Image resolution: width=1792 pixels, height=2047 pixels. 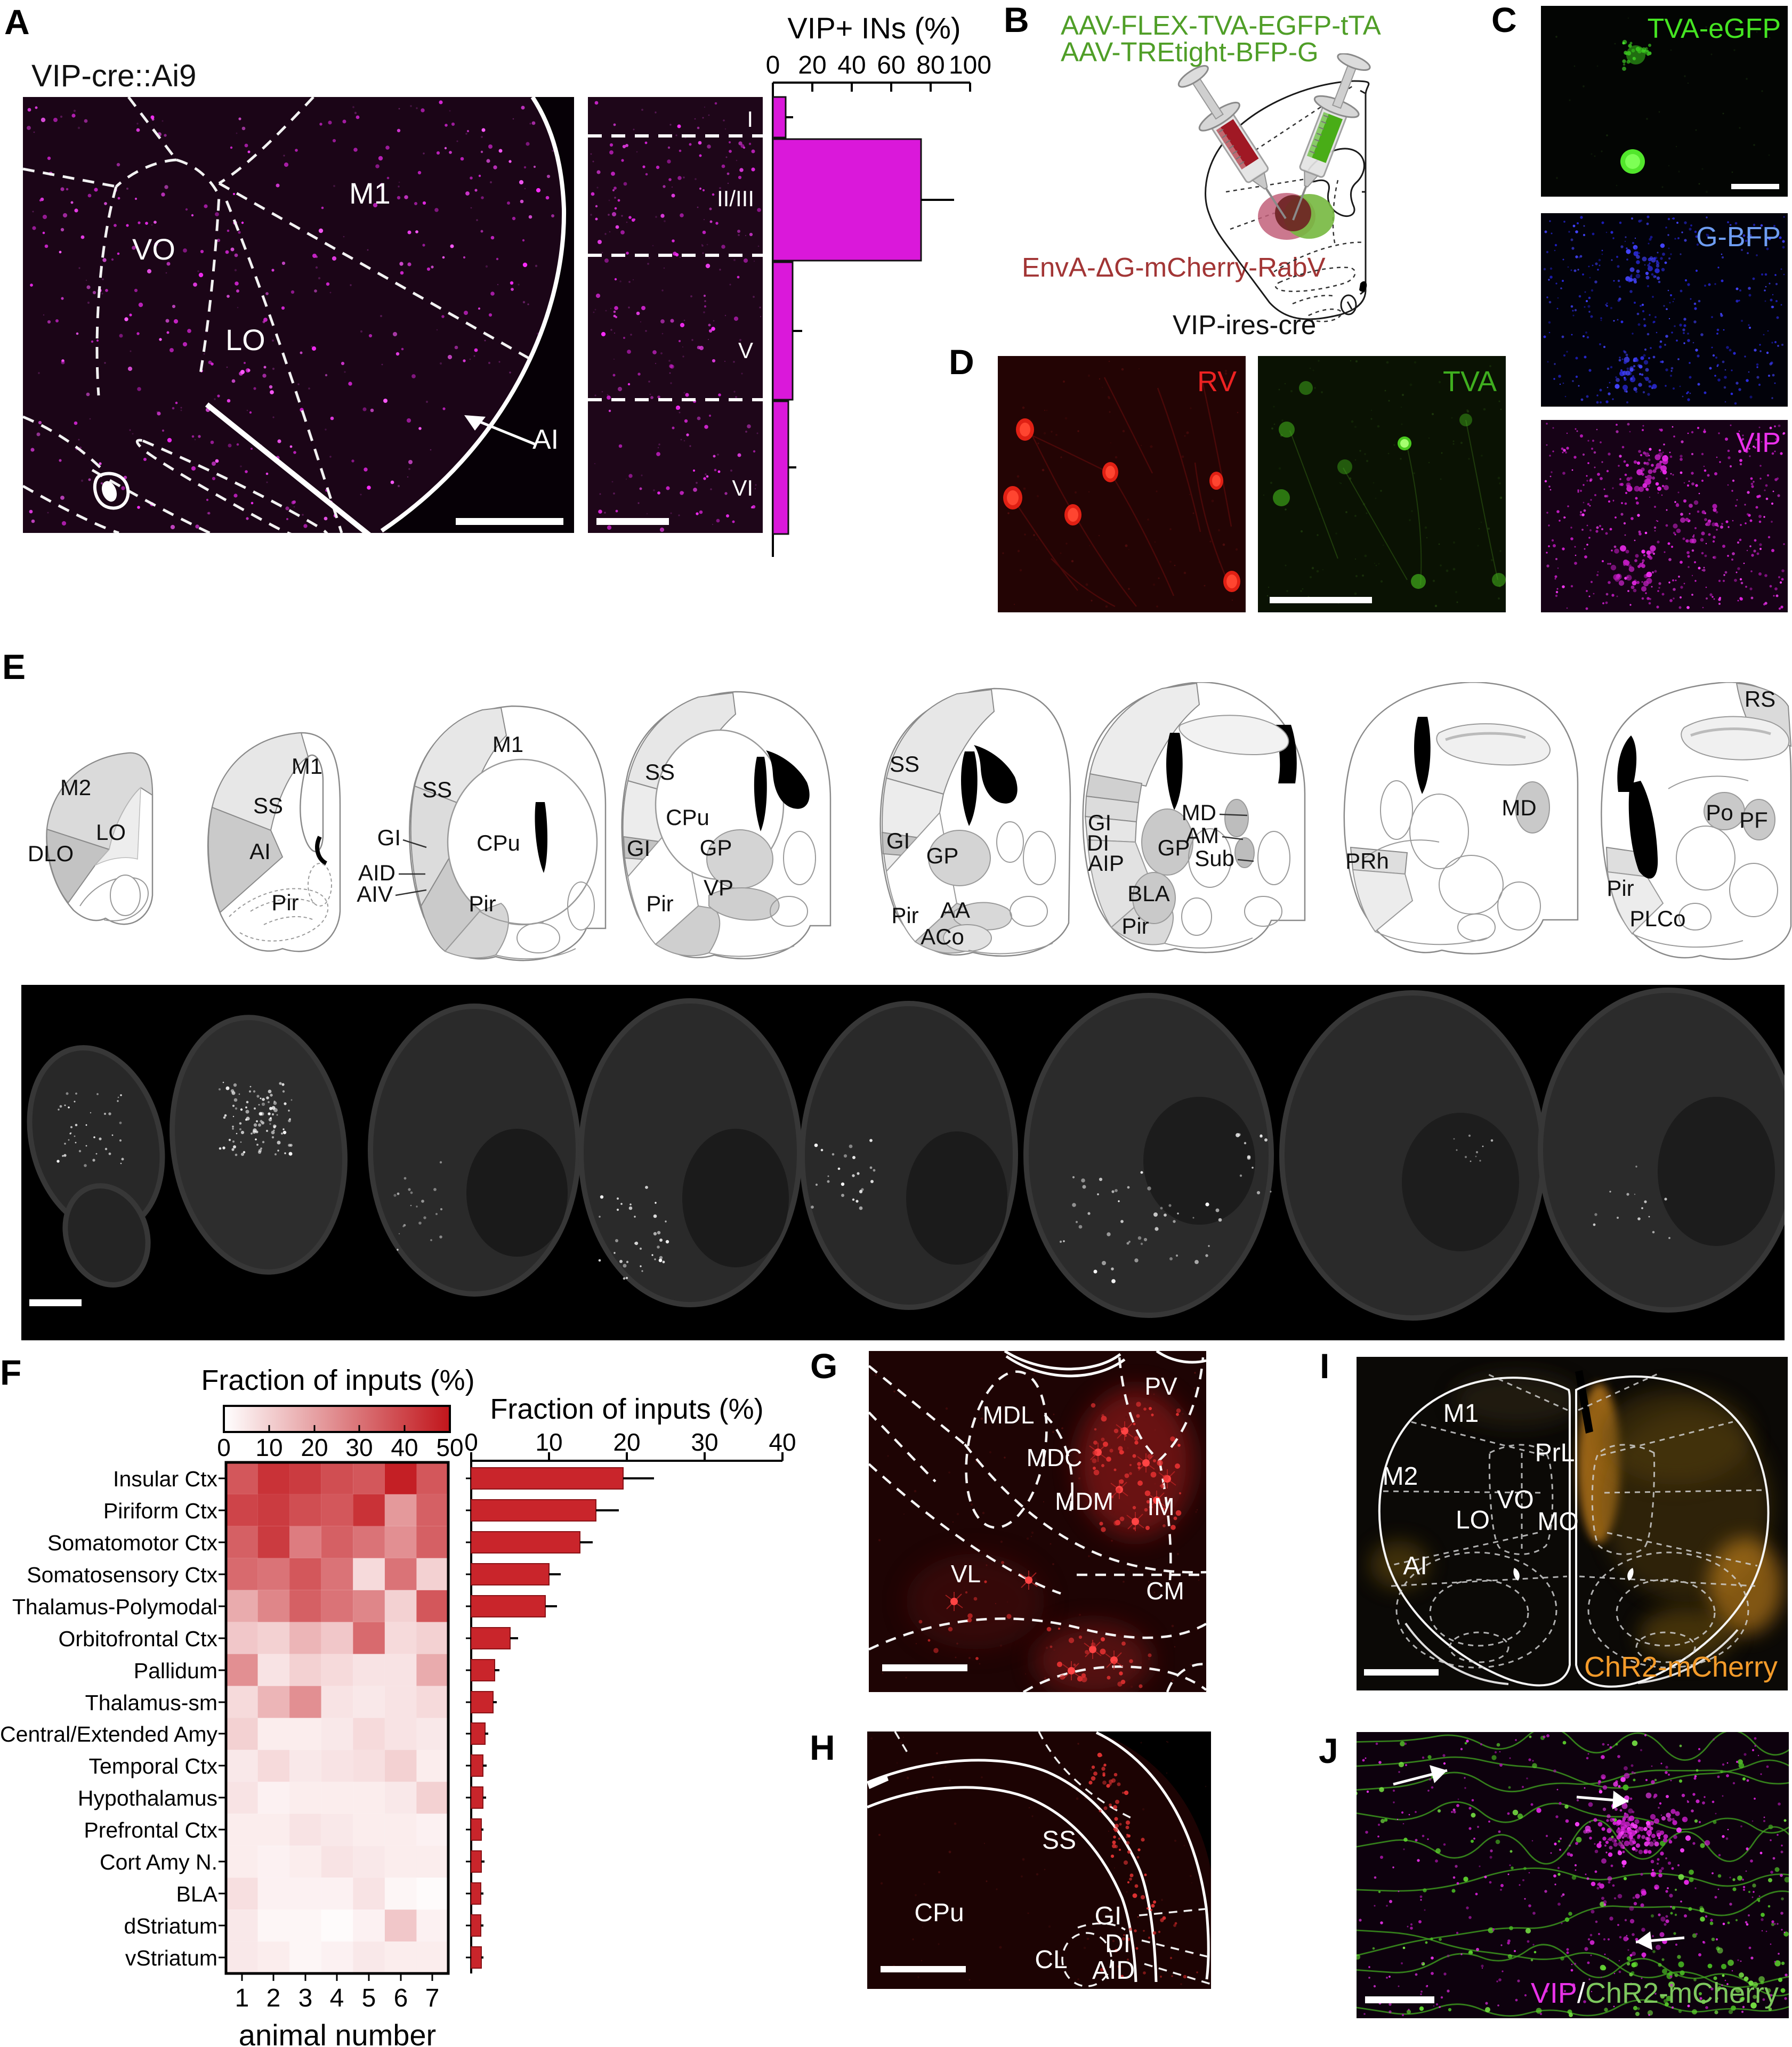 What do you see at coordinates (750, 119) in the screenshot?
I see `svg-text: I` at bounding box center [750, 119].